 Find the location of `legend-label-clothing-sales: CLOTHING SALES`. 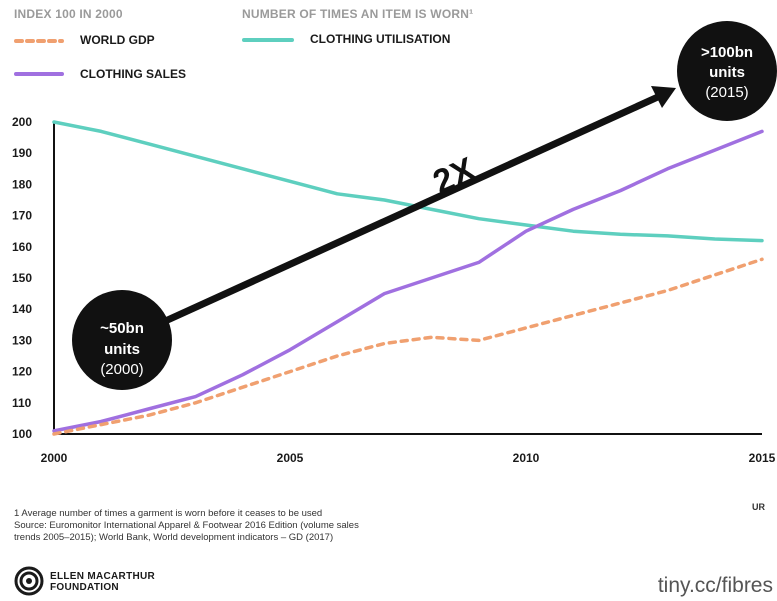

legend-label-clothing-sales: CLOTHING SALES is located at coordinates (133, 74).